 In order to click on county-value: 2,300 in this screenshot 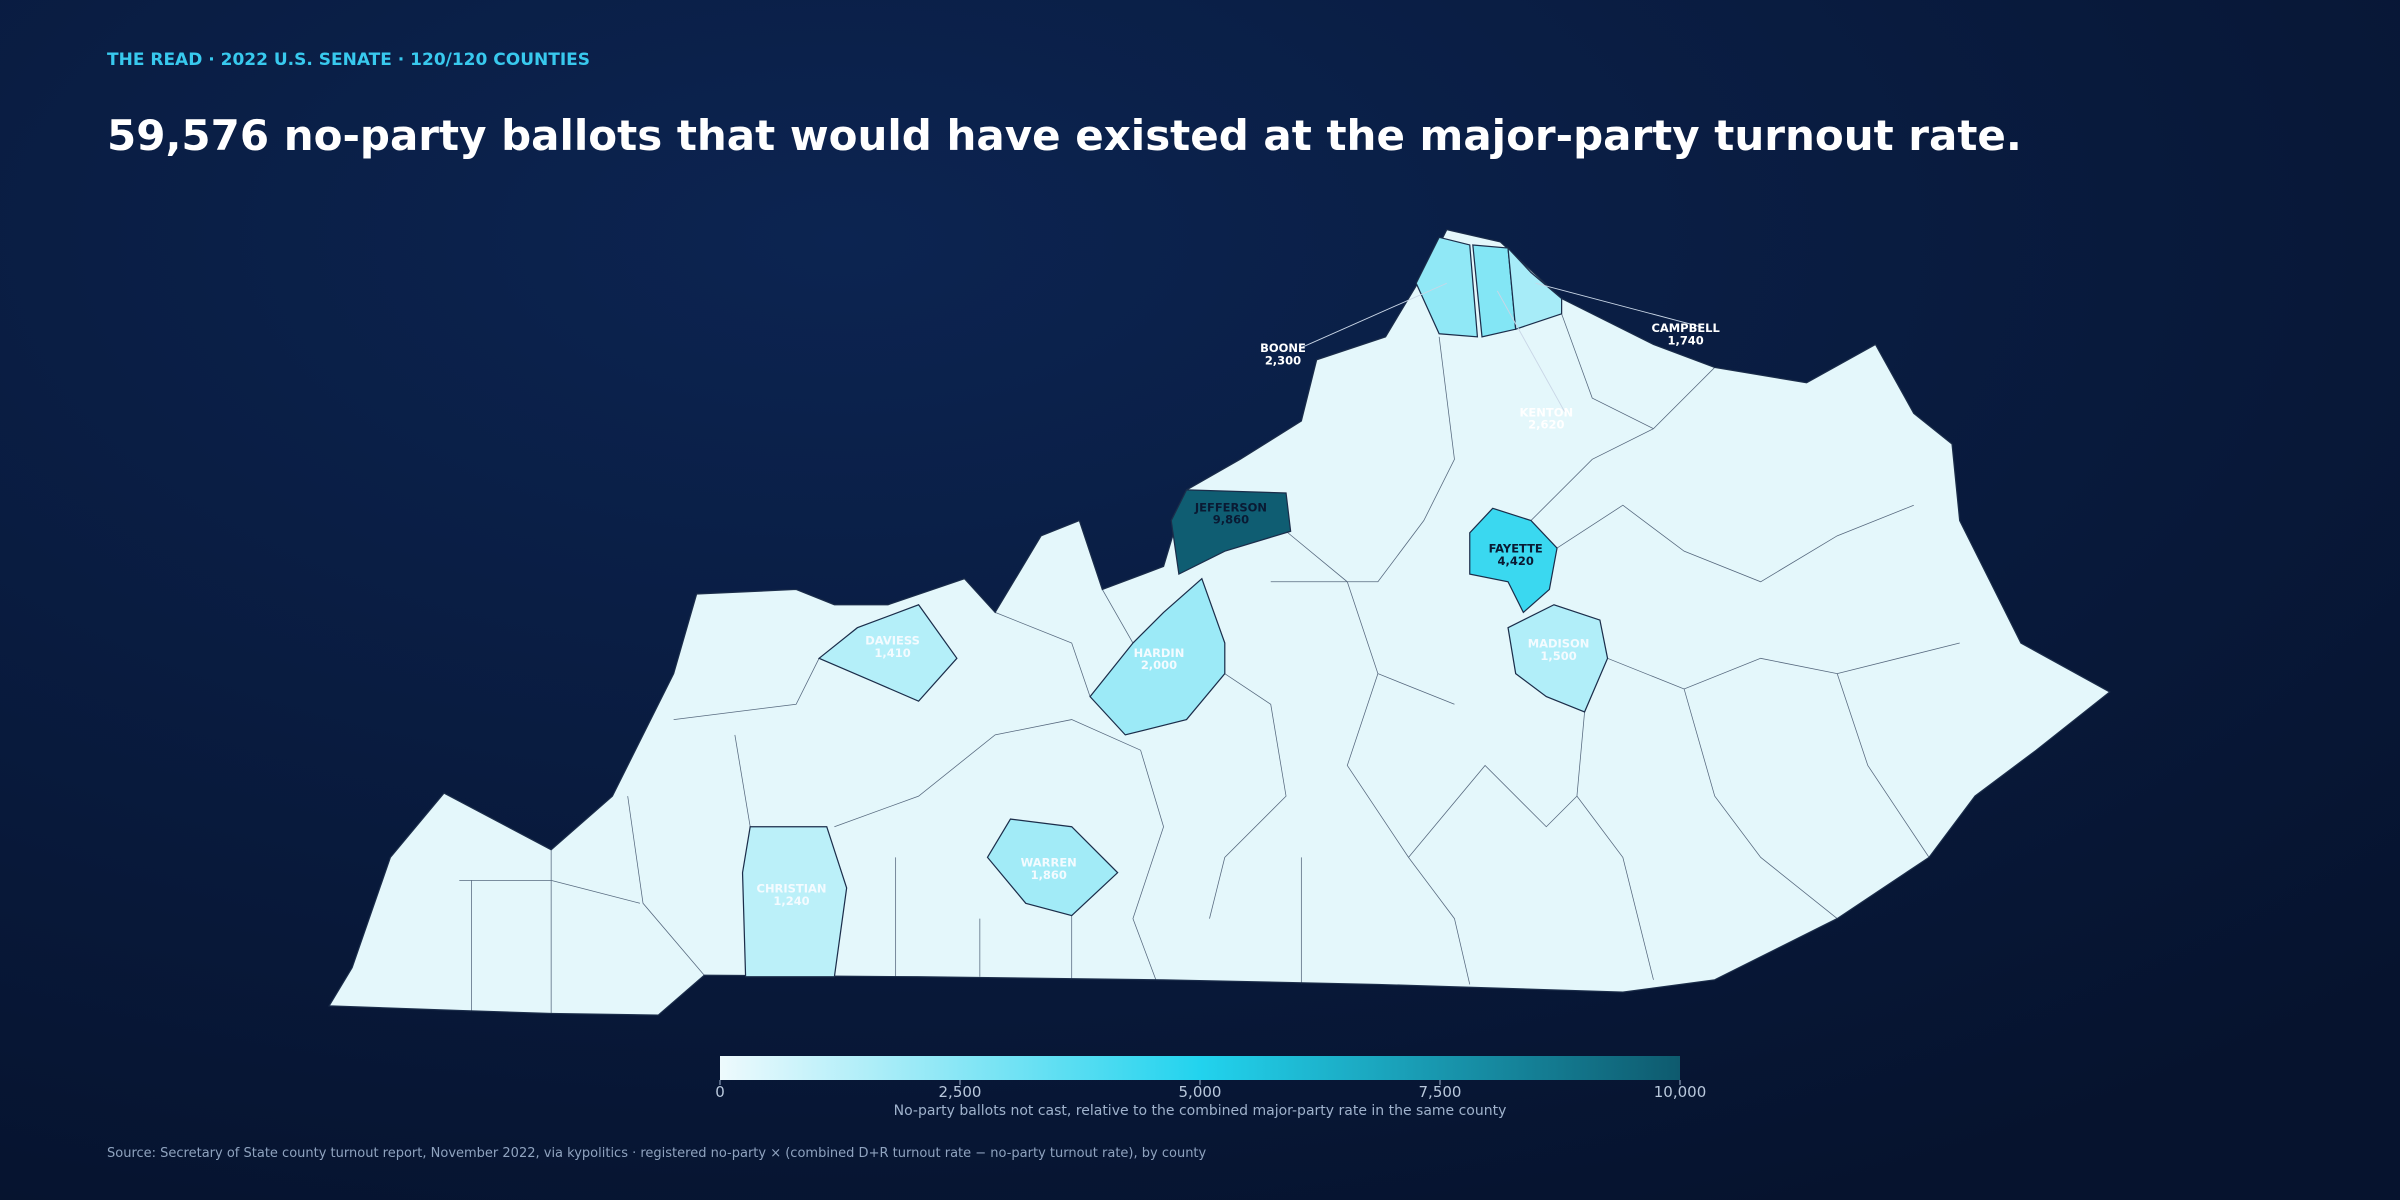, I will do `click(1283, 360)`.